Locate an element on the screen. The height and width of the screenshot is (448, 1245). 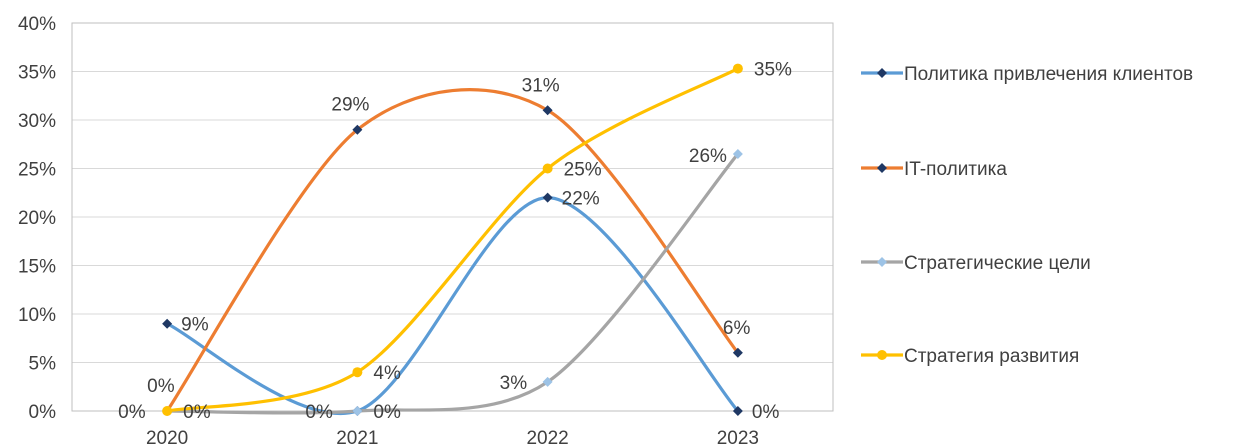
data-label: 31% is located at coordinates (541, 85).